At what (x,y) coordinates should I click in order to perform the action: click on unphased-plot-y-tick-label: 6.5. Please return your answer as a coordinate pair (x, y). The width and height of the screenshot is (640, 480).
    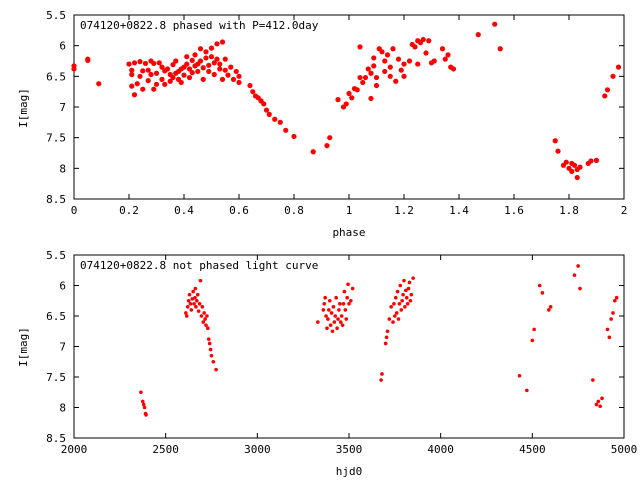
    Looking at the image, I should click on (56, 316).